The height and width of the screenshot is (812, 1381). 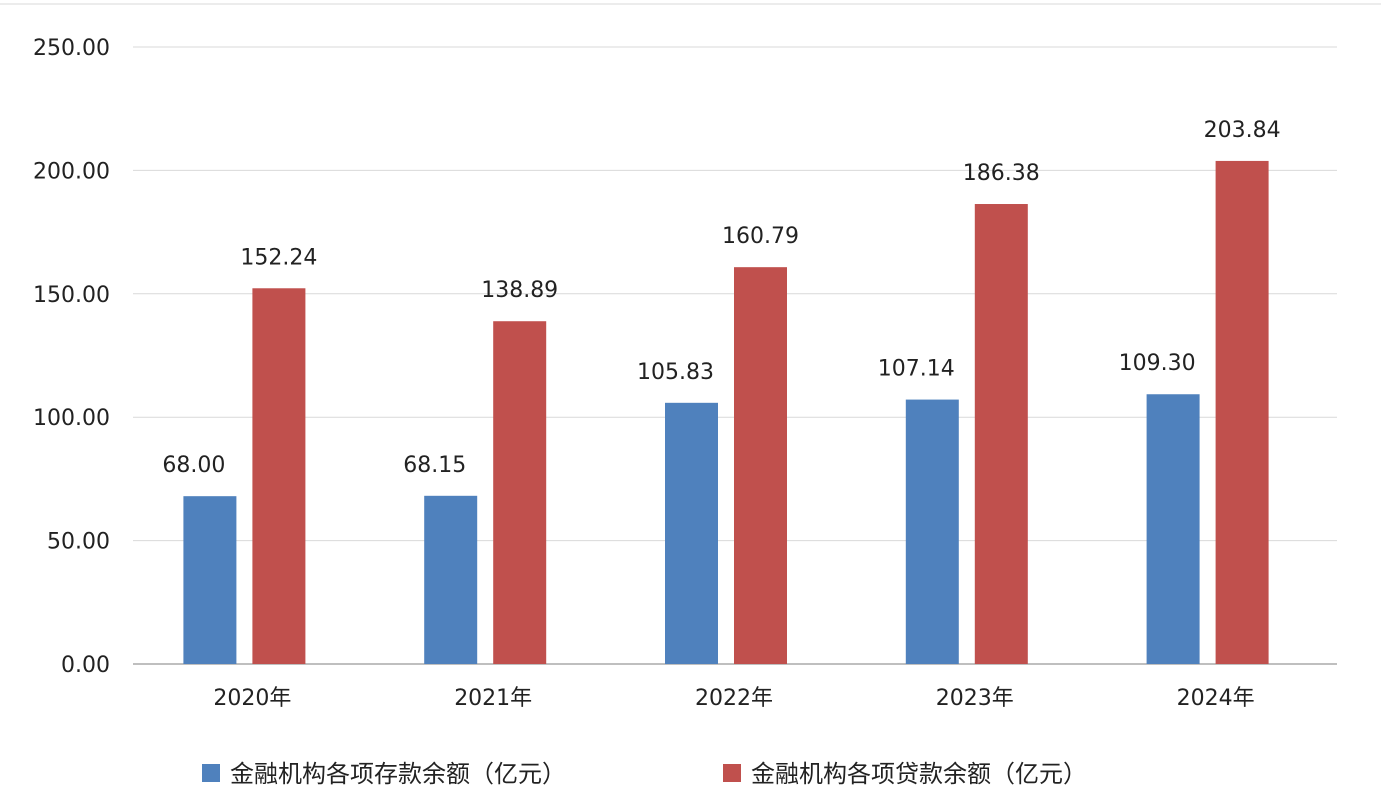 I want to click on y-axis-tick-labels: 0.00 50.00 100.00 150.00 200.00 250.00, so click(x=71, y=357).